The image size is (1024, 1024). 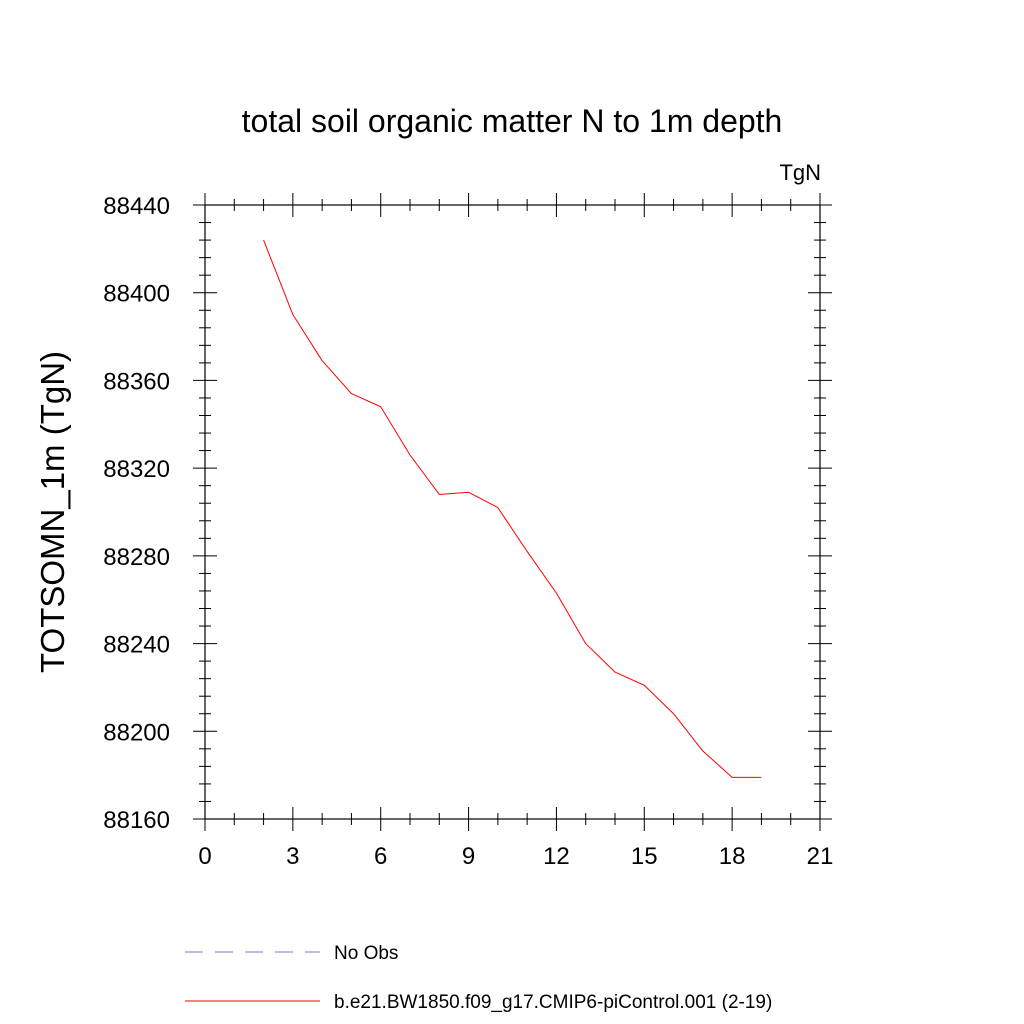 What do you see at coordinates (136, 294) in the screenshot?
I see `y-tick-label: 88400` at bounding box center [136, 294].